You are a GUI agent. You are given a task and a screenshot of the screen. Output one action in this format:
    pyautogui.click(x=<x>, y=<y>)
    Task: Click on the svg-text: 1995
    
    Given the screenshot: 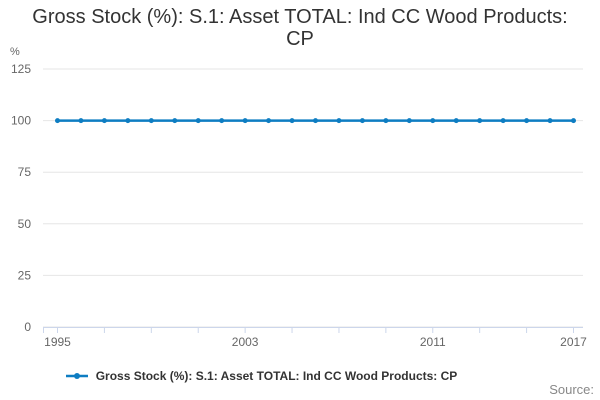 What is the action you would take?
    pyautogui.click(x=57, y=342)
    